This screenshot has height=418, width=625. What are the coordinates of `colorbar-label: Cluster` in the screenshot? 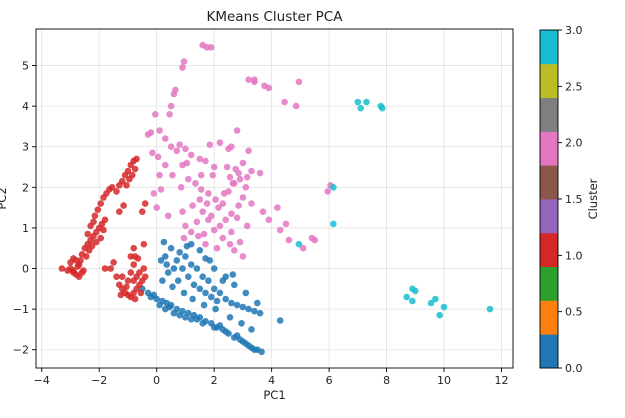 It's located at (593, 198).